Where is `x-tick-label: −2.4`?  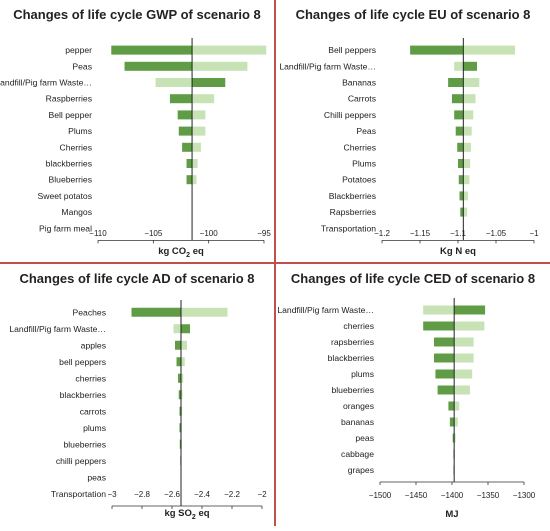
x-tick-label: −2.4 is located at coordinates (202, 494).